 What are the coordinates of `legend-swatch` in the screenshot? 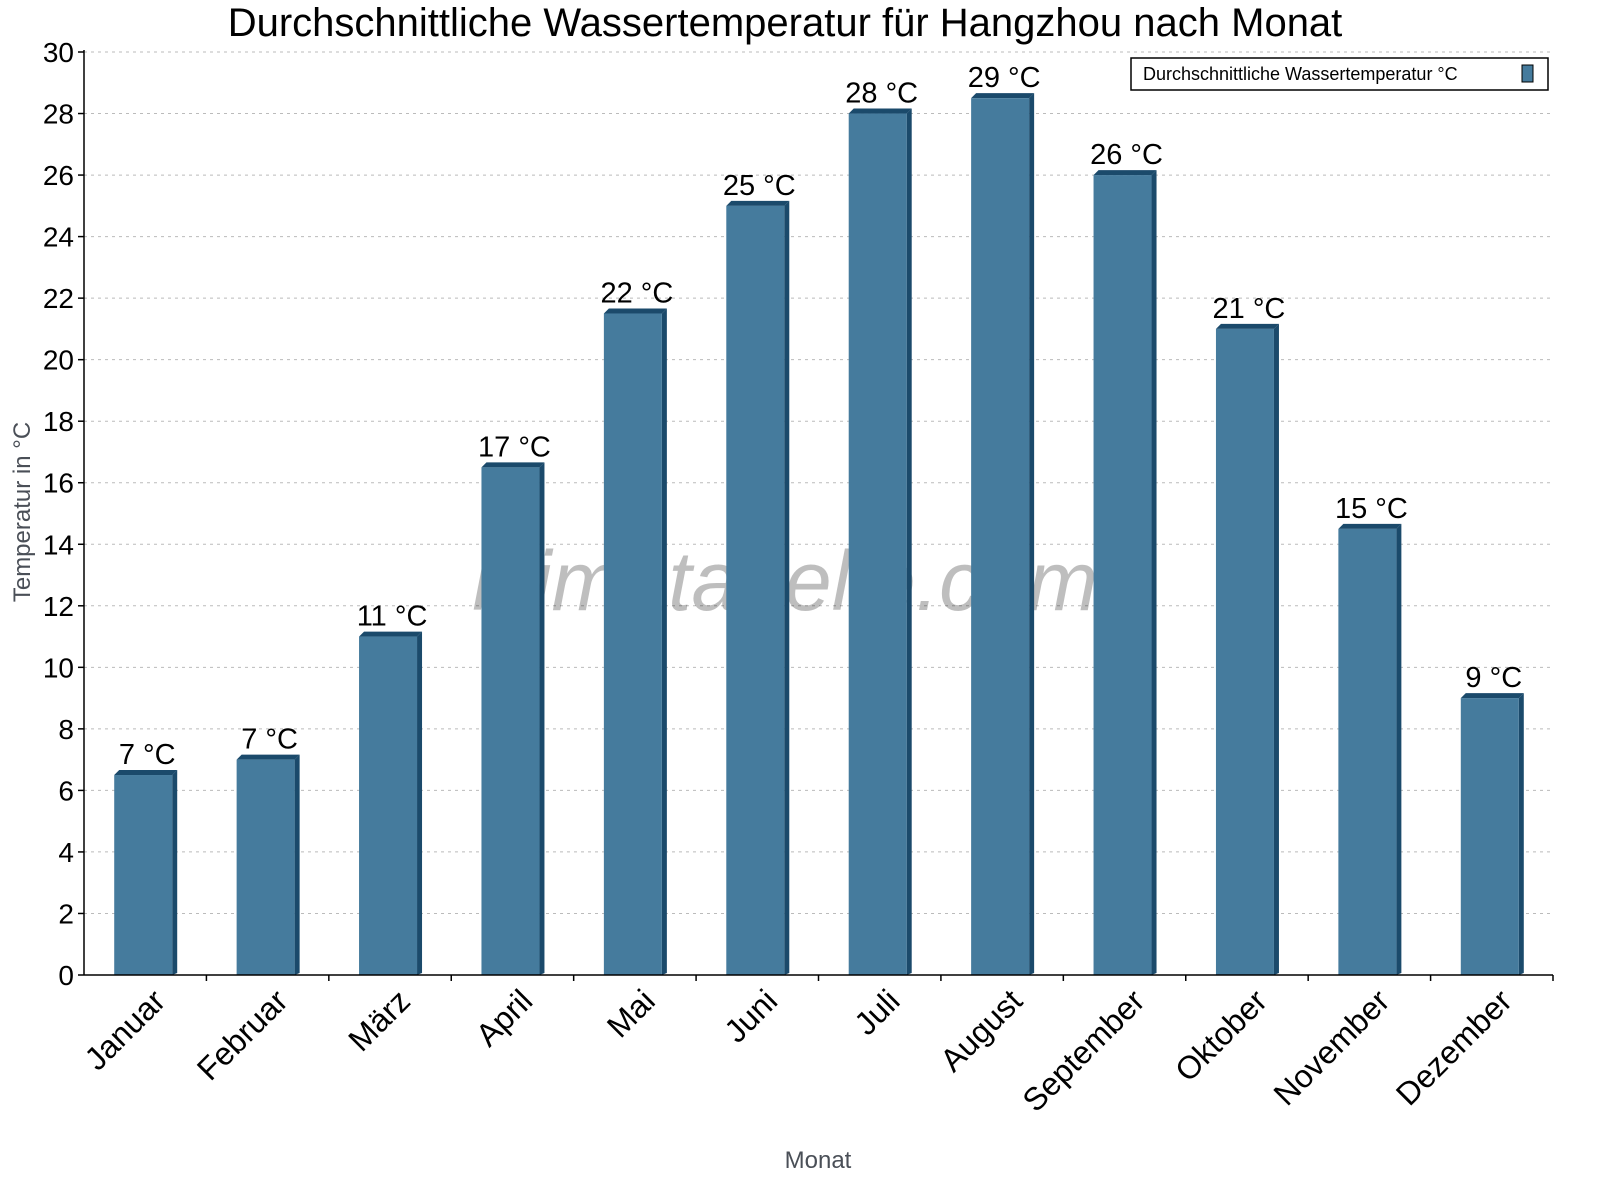 It's located at (1527, 73).